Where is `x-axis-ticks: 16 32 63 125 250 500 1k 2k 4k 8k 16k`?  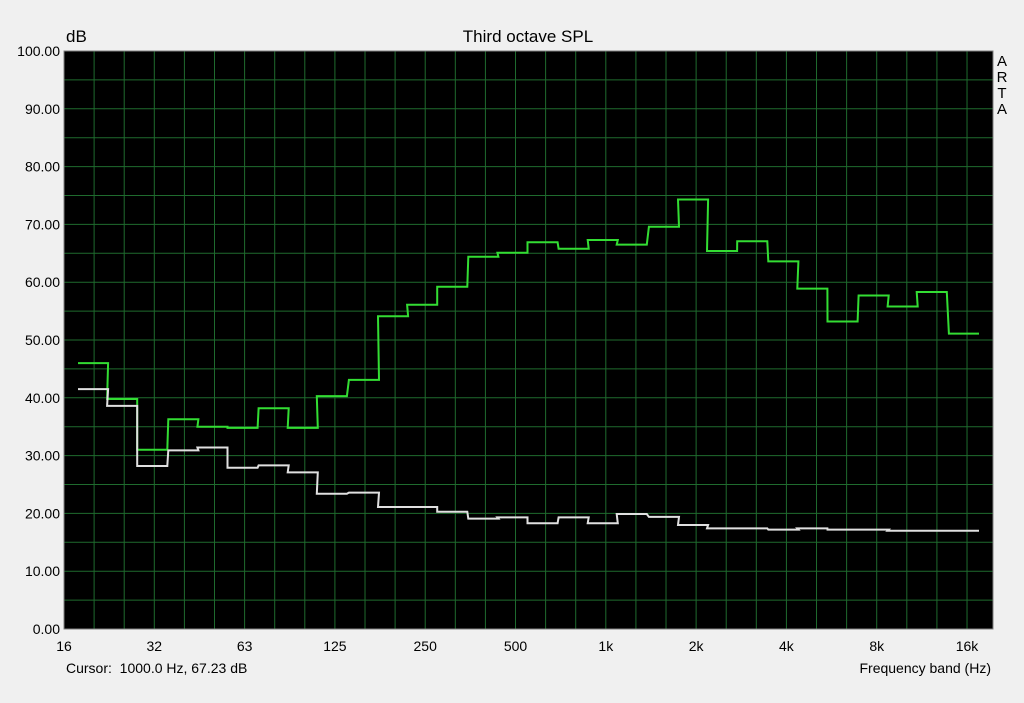
x-axis-ticks: 16 32 63 125 250 500 1k 2k 4k 8k 16k is located at coordinates (517, 646).